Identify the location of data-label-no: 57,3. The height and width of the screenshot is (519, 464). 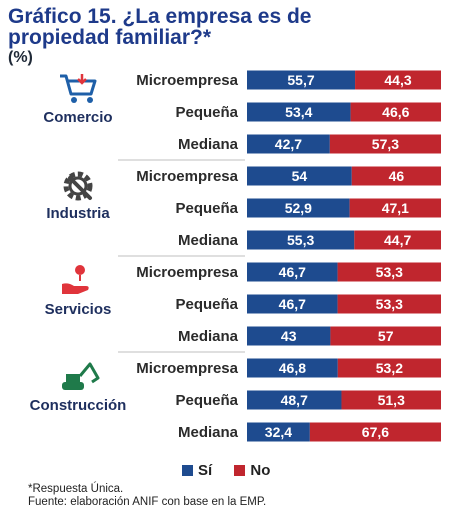
(385, 144).